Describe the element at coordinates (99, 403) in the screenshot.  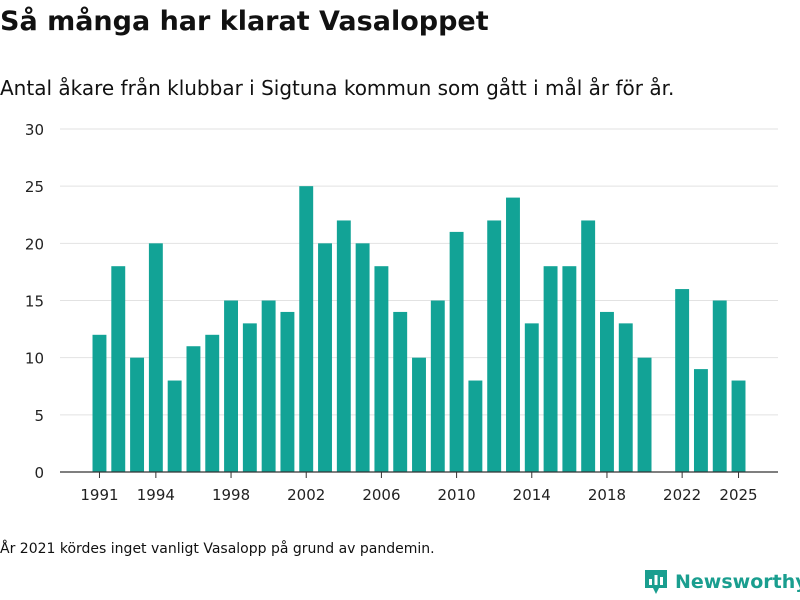
I see `bar-1991` at that location.